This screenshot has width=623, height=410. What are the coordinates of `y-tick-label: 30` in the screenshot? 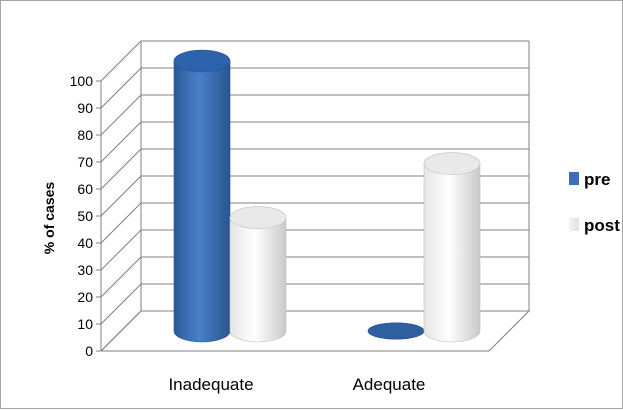 It's located at (85, 270).